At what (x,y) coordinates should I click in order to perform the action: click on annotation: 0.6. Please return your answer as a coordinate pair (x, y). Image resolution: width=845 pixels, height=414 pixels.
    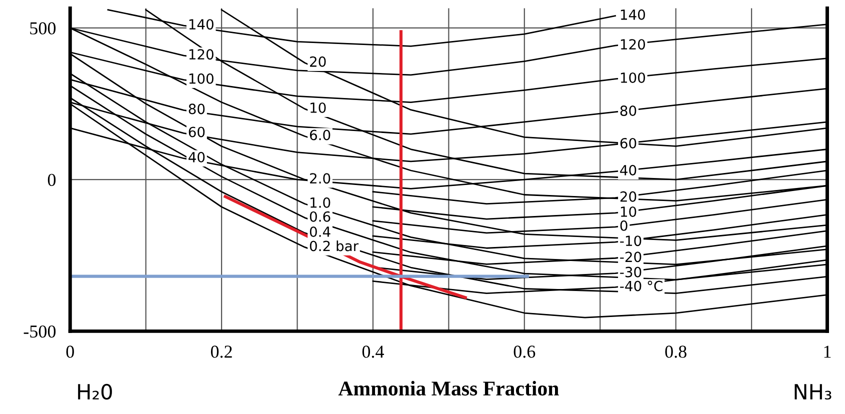
    Looking at the image, I should click on (320, 216).